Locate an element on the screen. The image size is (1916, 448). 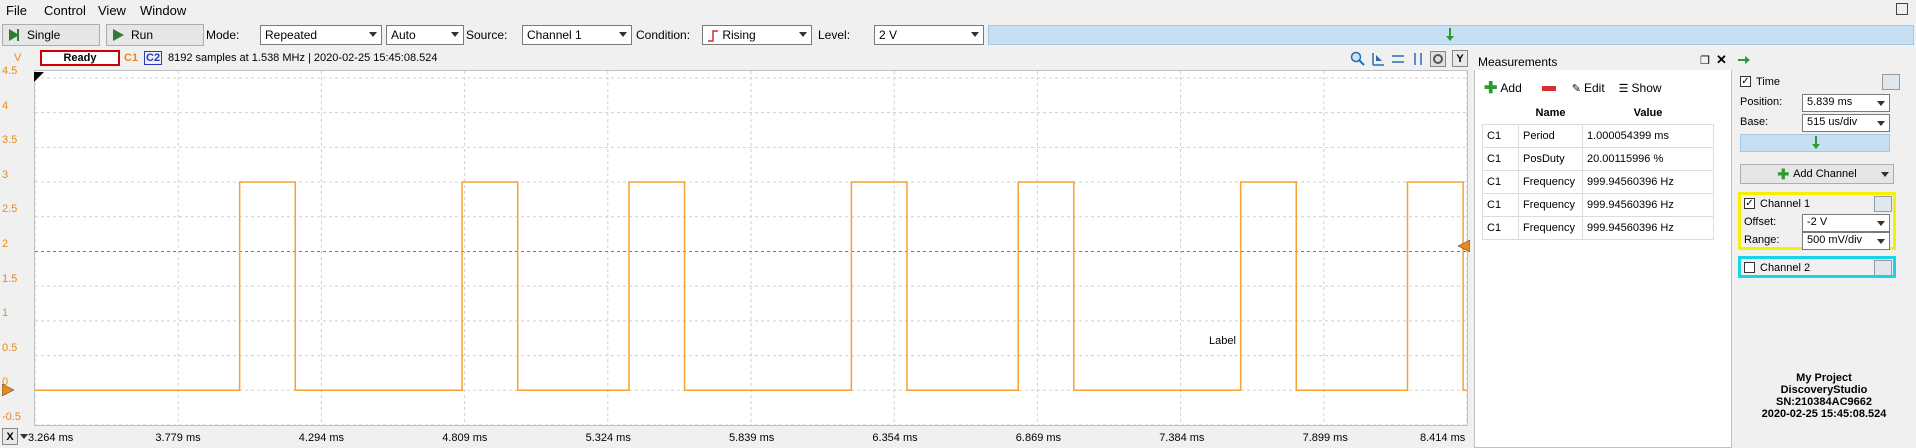
single-button: Single is located at coordinates (51, 35).